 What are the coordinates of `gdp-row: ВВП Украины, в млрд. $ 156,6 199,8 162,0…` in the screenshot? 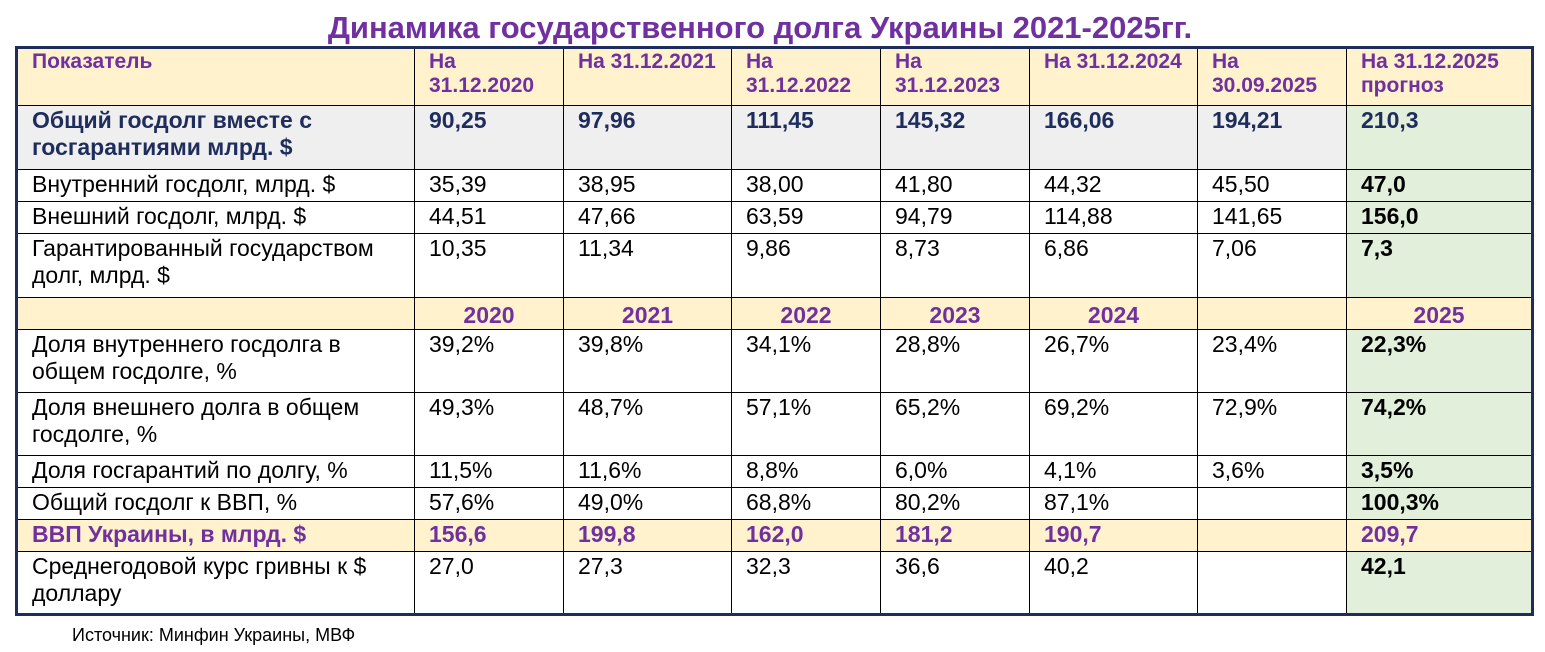 It's located at (774, 535).